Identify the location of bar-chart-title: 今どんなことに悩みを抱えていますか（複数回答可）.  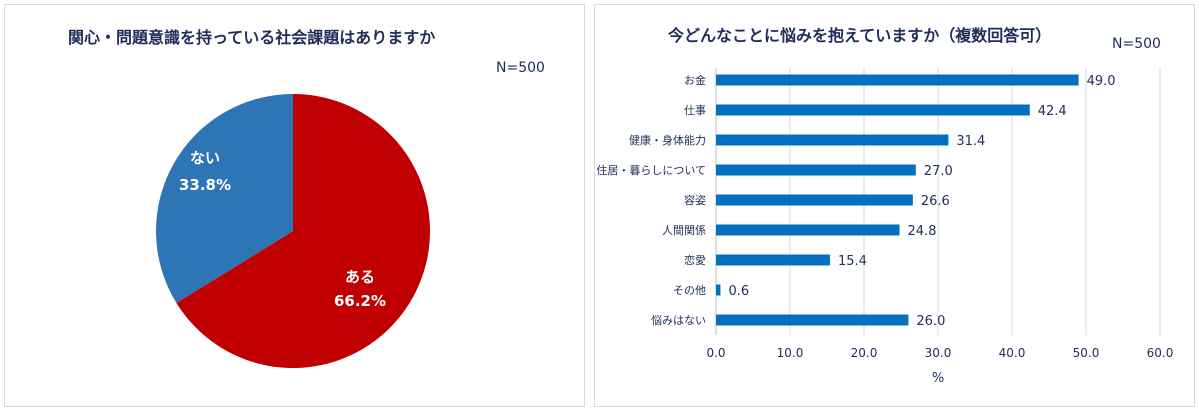
(860, 35).